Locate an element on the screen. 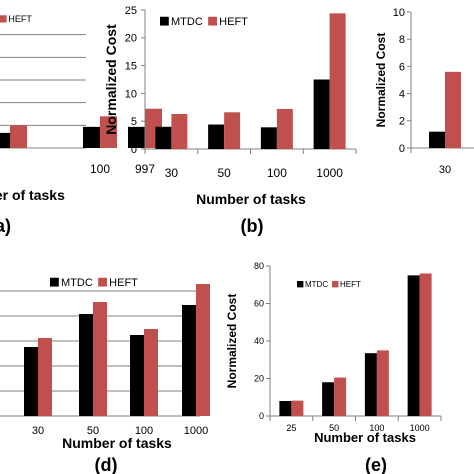 This screenshot has width=474, height=474. x-tick-label: 25 is located at coordinates (291, 428).